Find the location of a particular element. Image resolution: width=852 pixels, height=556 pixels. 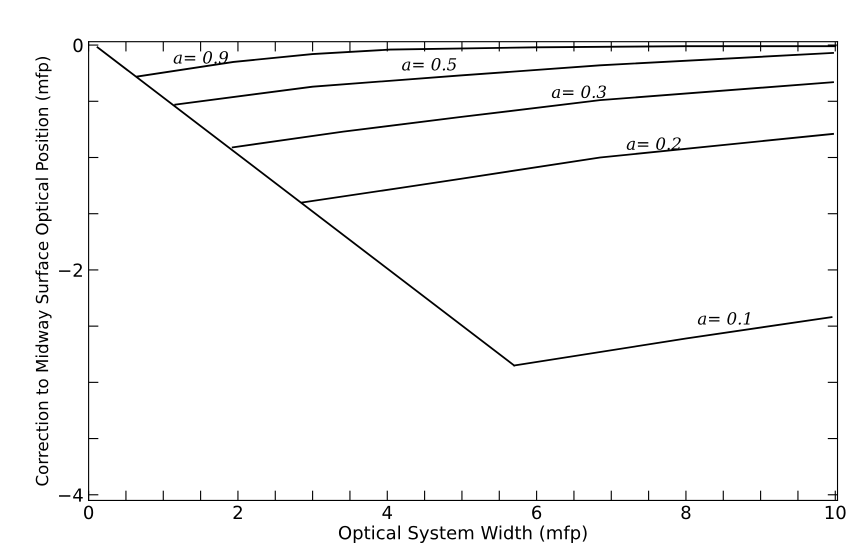

y-tick-label: 0 is located at coordinates (78, 45).